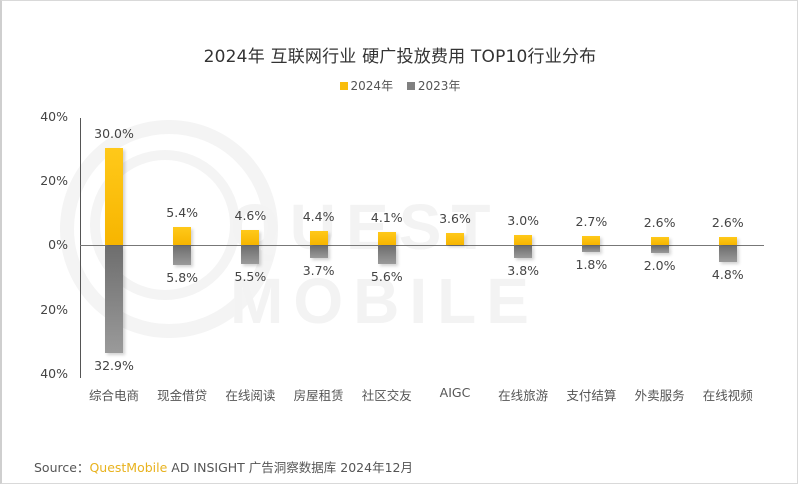  What do you see at coordinates (80, 248) in the screenshot?
I see `y-axis-line` at bounding box center [80, 248].